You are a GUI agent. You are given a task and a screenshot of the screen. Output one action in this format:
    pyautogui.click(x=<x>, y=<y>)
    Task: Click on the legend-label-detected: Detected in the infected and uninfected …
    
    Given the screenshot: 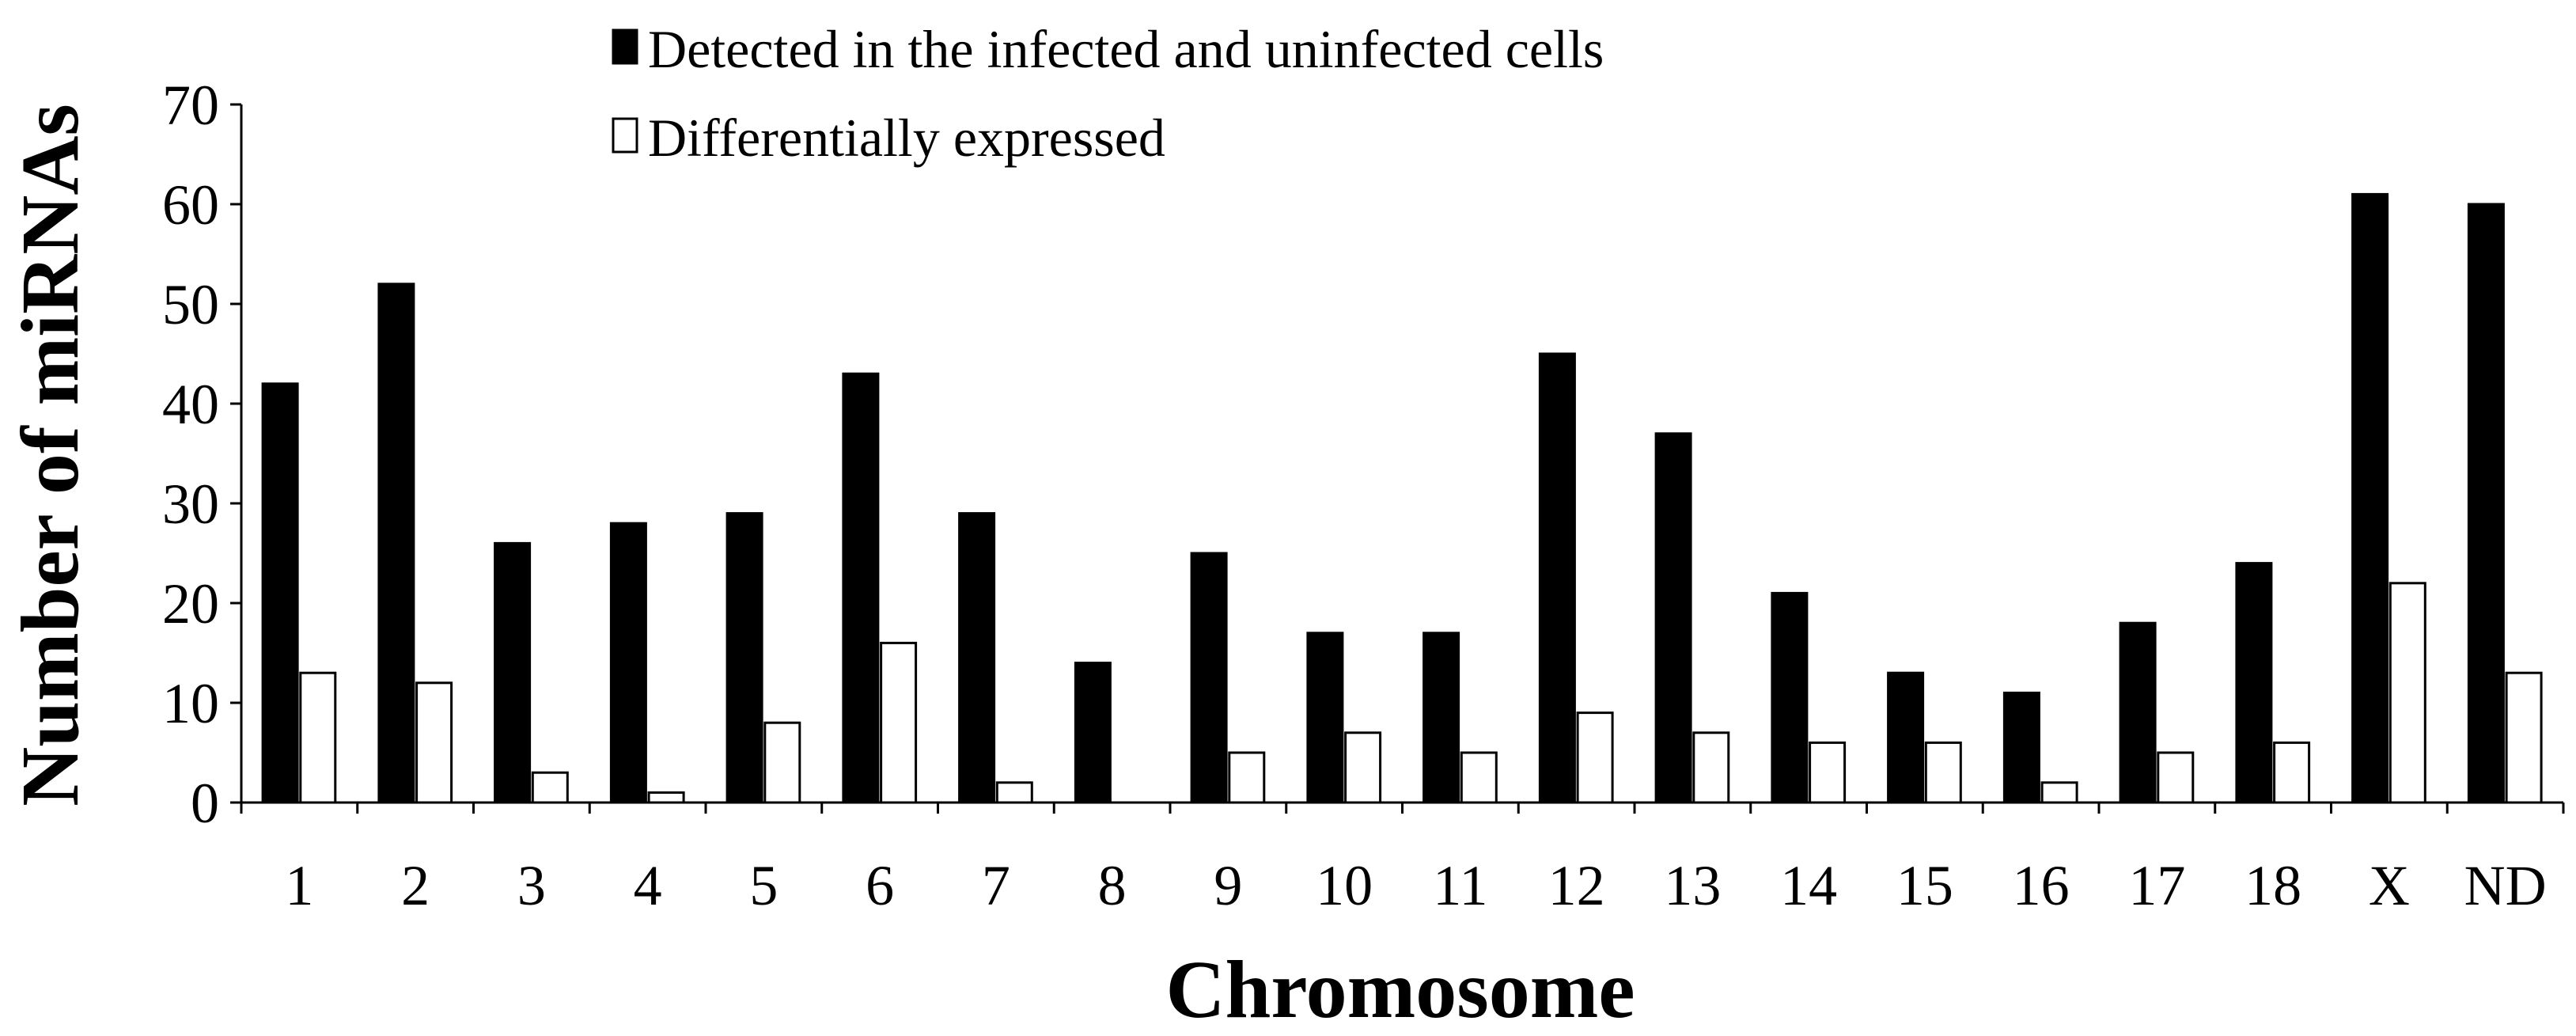 What is the action you would take?
    pyautogui.click(x=1126, y=49)
    